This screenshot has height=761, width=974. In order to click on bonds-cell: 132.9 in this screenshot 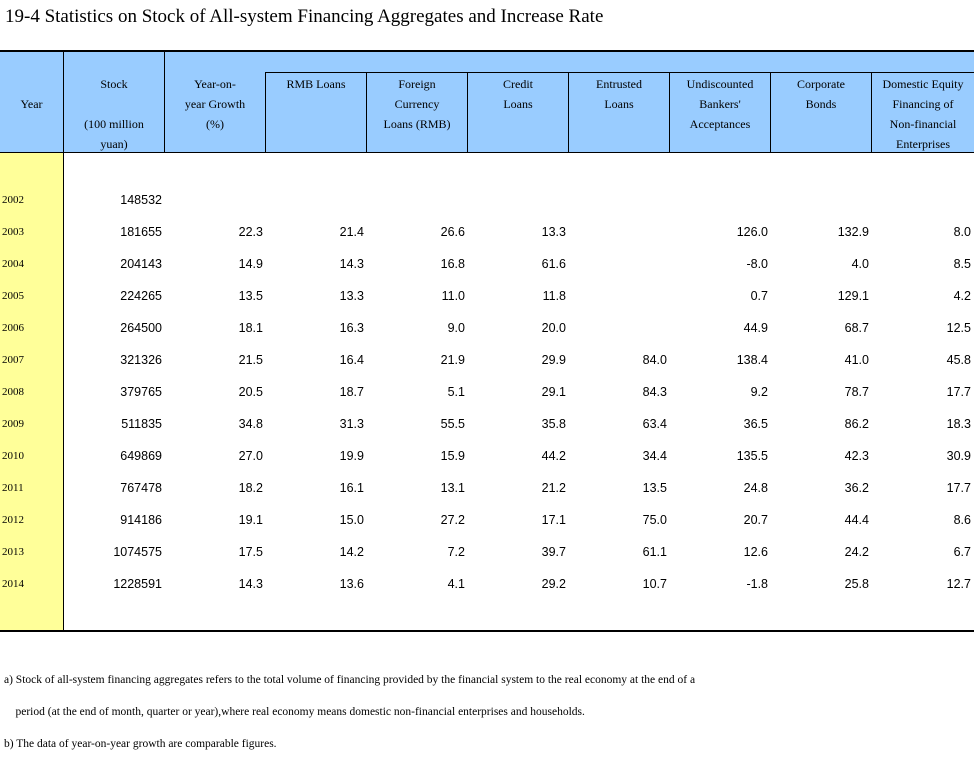, I will do `click(853, 232)`.